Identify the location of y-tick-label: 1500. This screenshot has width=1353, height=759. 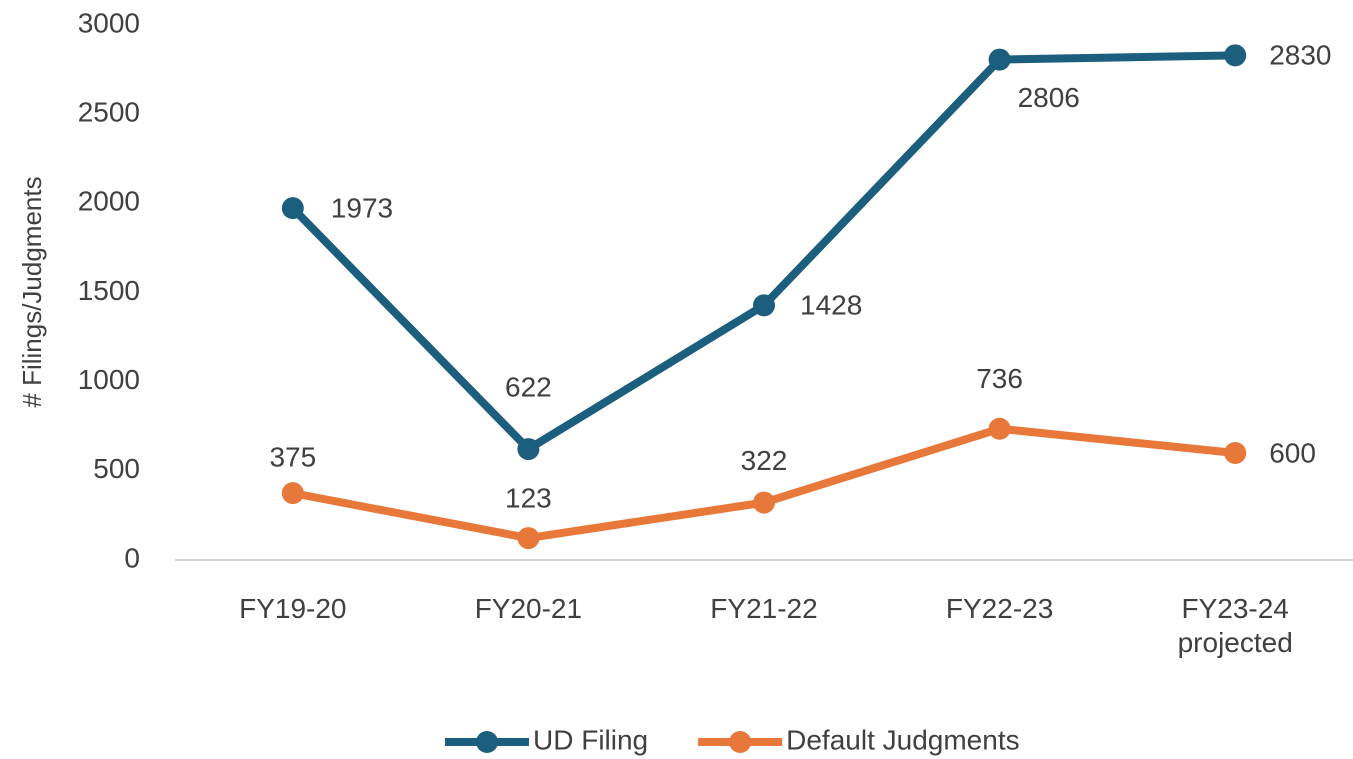
(109, 290).